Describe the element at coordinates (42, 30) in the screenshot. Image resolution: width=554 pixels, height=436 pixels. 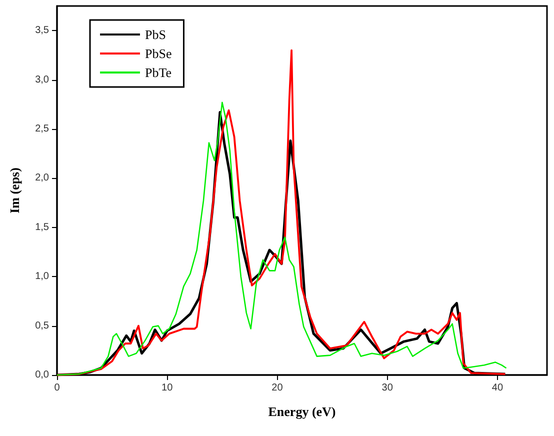
I see `y-tick-label: 3,5` at that location.